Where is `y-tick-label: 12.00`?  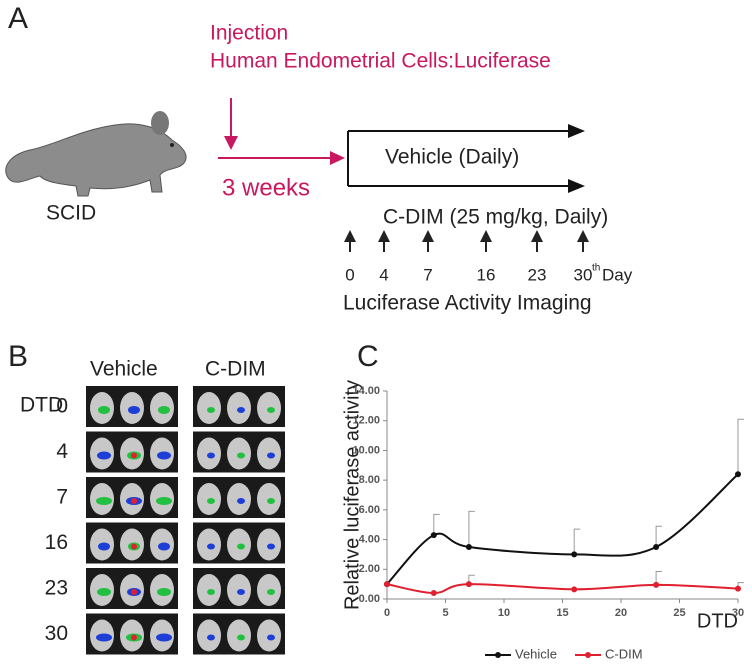
y-tick-label: 12.00 is located at coordinates (366, 421).